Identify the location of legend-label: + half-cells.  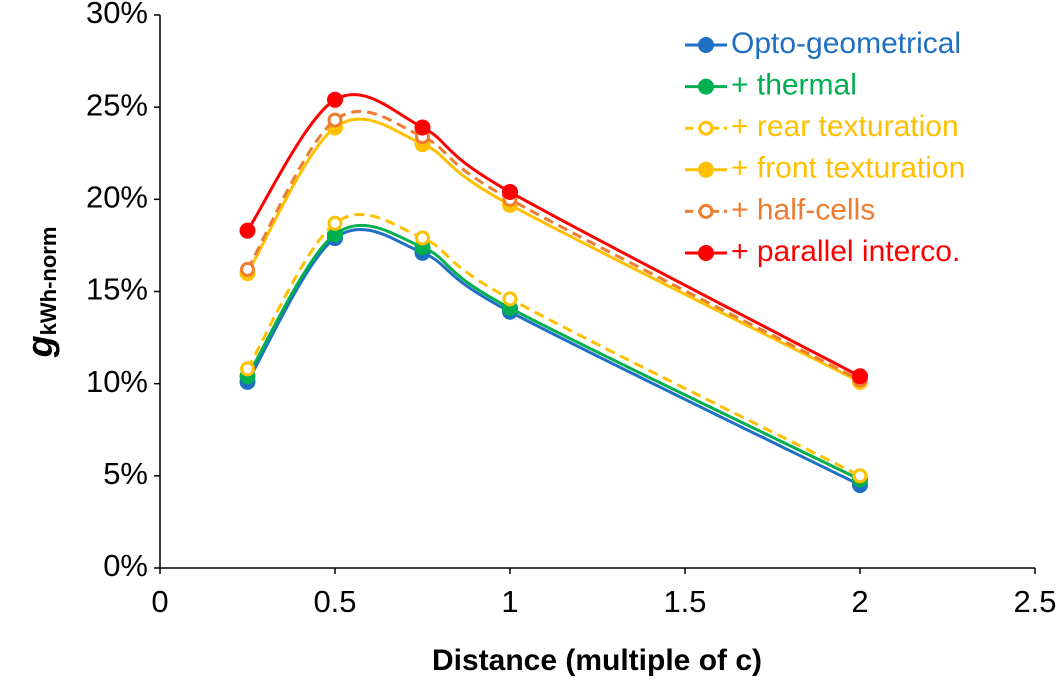
(803, 209).